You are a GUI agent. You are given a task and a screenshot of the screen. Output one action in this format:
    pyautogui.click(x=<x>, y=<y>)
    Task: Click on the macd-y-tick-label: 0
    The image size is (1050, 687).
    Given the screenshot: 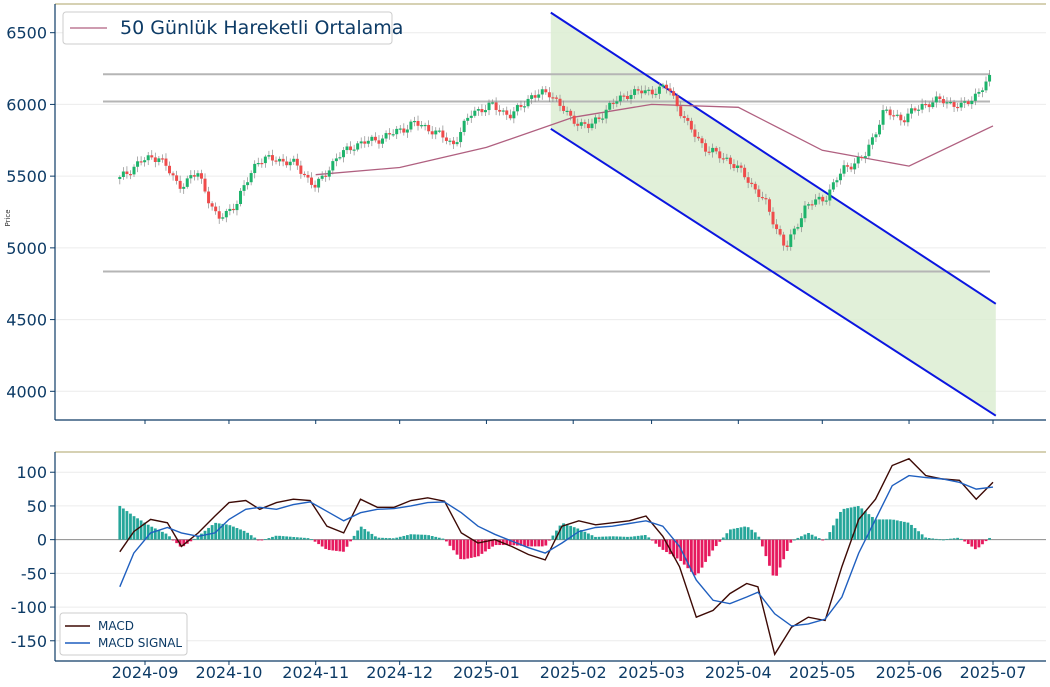 What is the action you would take?
    pyautogui.click(x=42, y=540)
    